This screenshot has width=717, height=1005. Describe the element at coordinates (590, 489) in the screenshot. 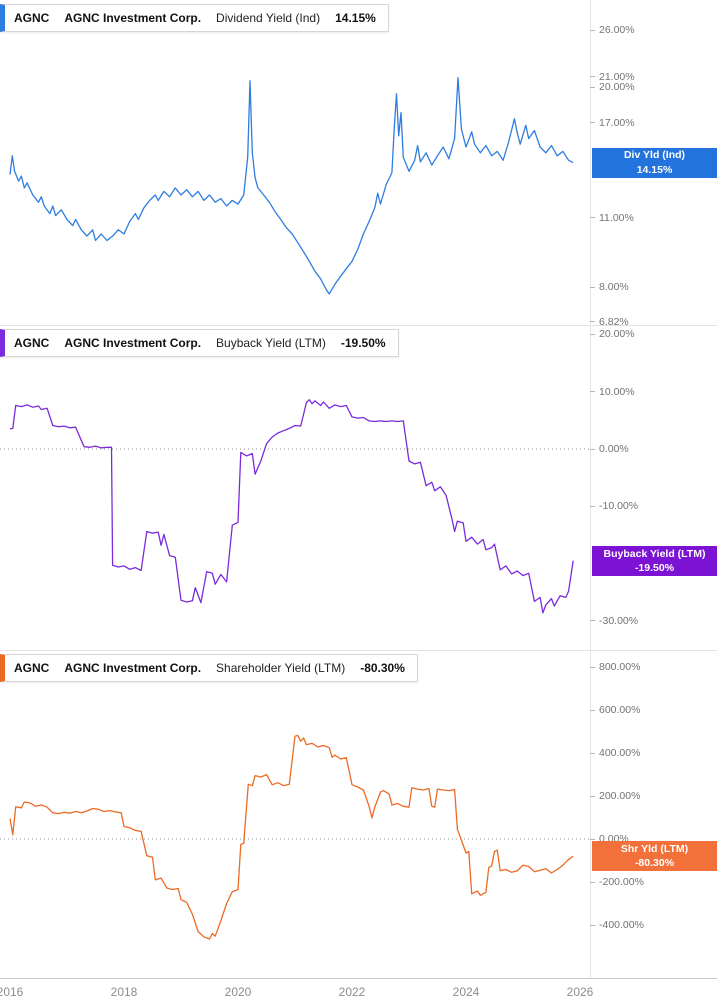

I see `y-axis-line` at that location.